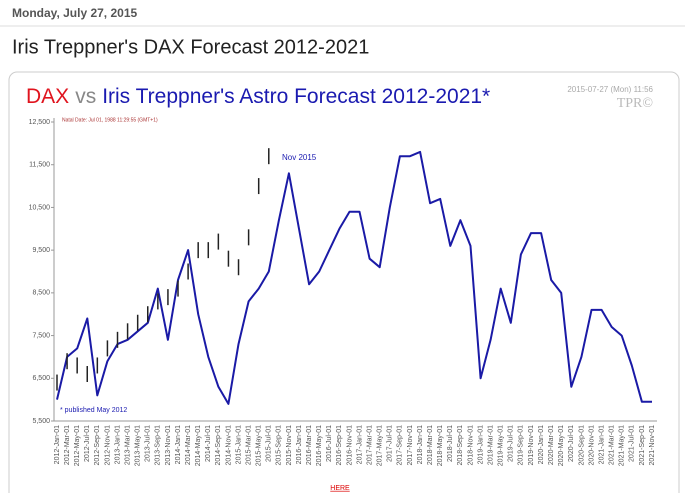 This screenshot has width=685, height=493. I want to click on title-vs: vs, so click(85, 96).